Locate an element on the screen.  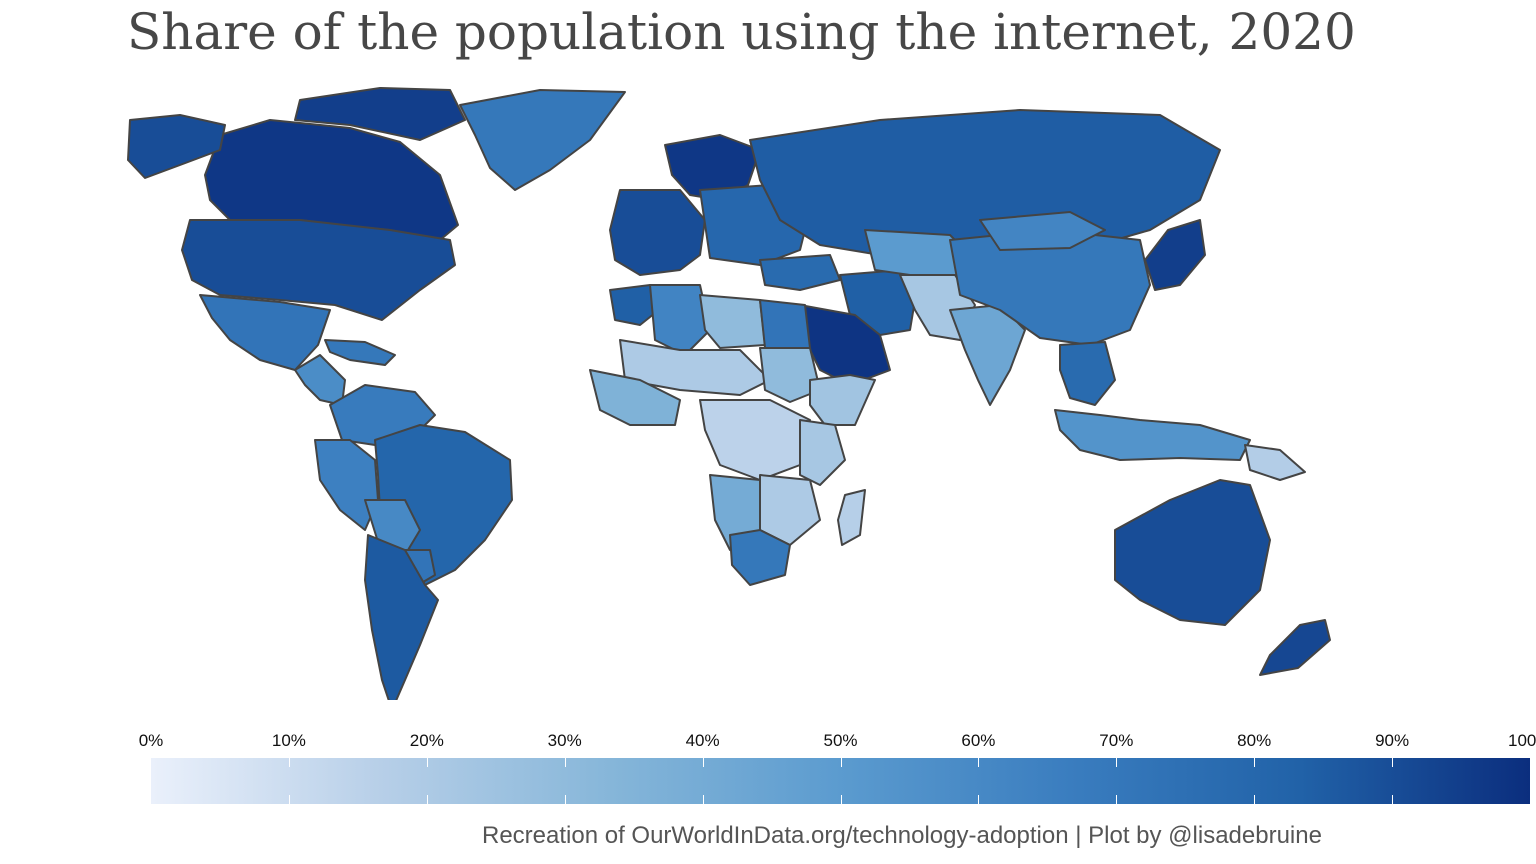
region-indonesia is located at coordinates (1152, 435).